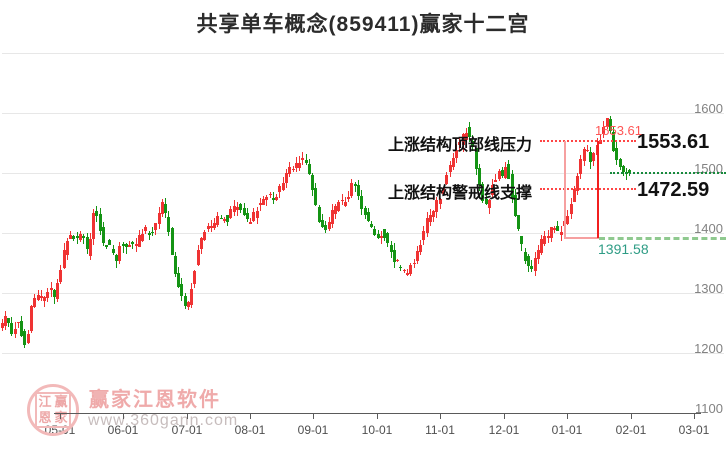 Image resolution: width=726 pixels, height=450 pixels. I want to click on x-axis-tick-label: 12-01, so click(504, 430).